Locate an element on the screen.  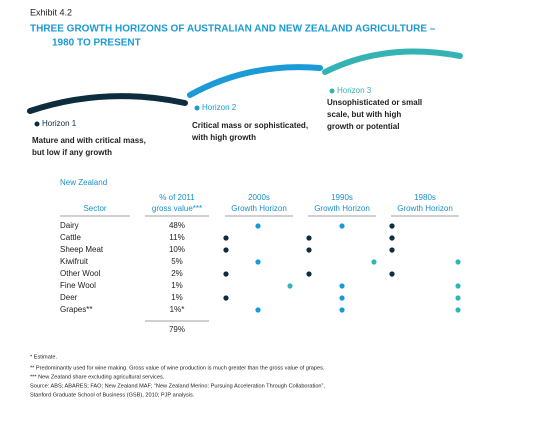
horizon-name: Horizon 3 is located at coordinates (354, 90).